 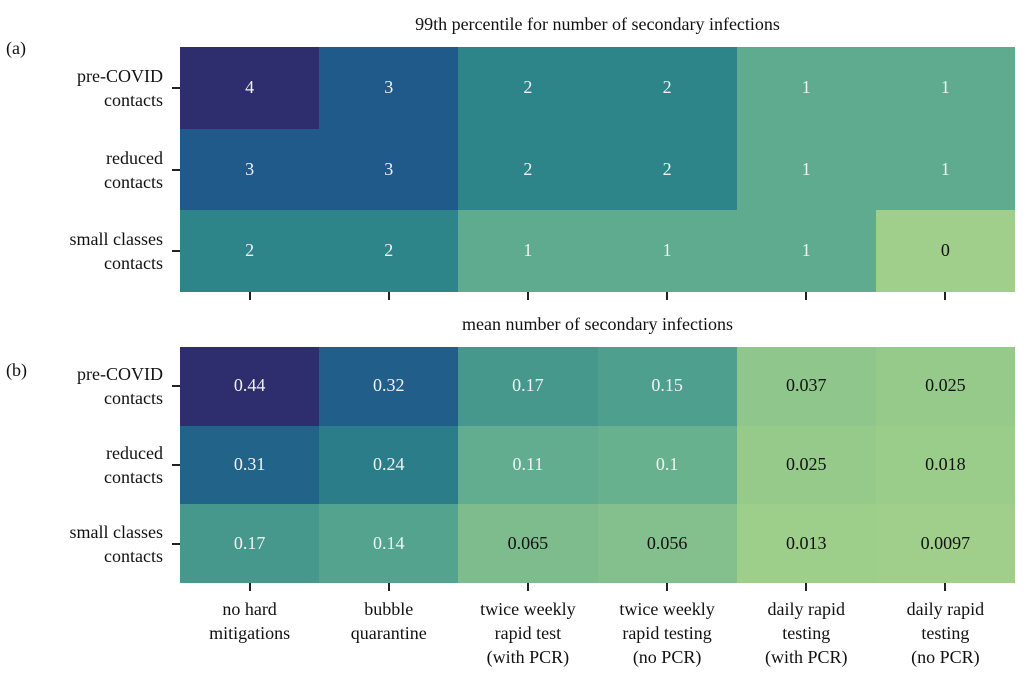 What do you see at coordinates (528, 633) in the screenshot?
I see `column-label: twice weekly rapid test (with PCR)` at bounding box center [528, 633].